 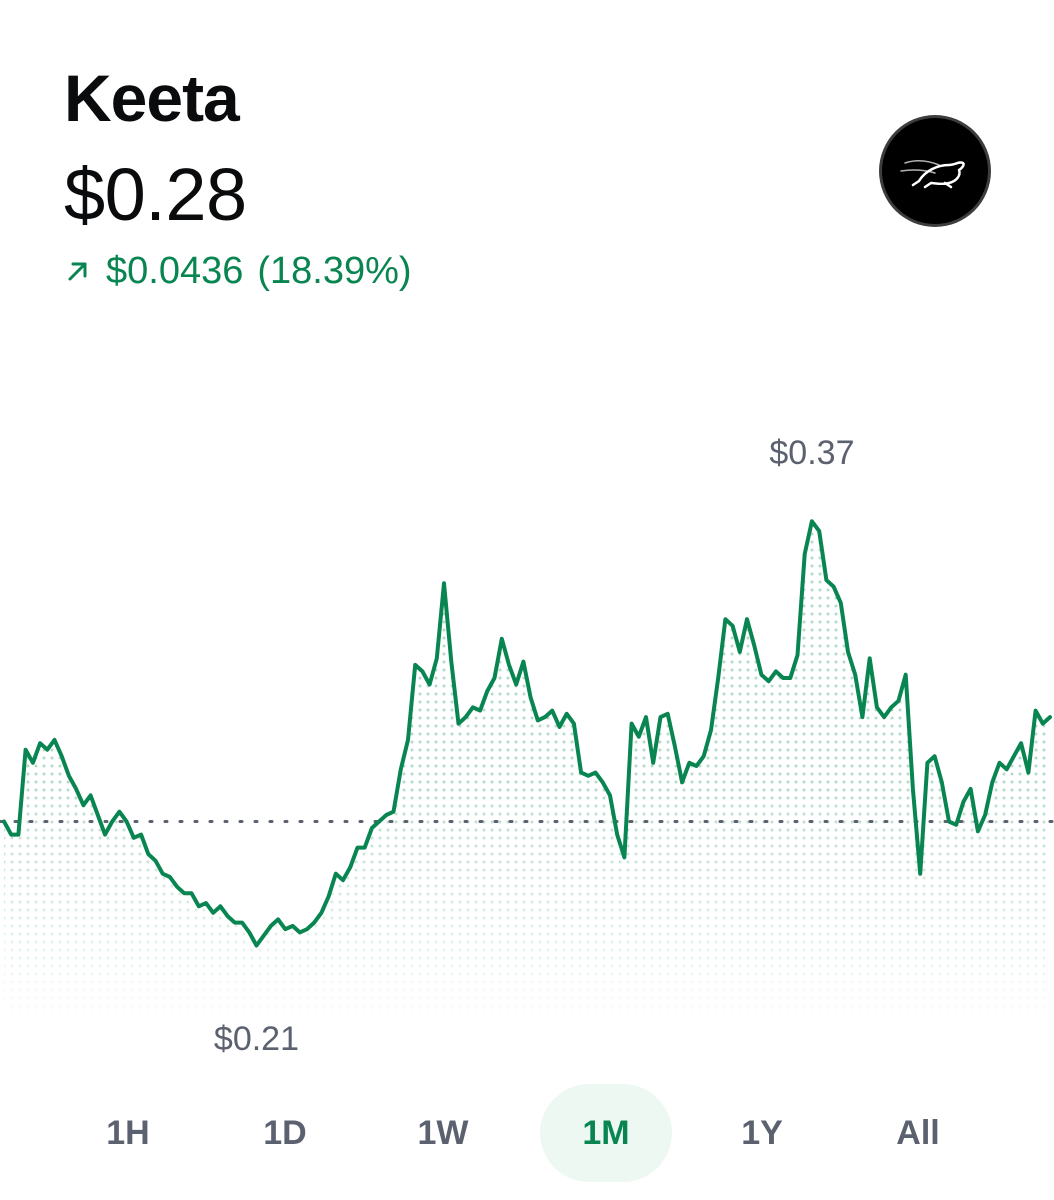 What do you see at coordinates (443, 1133) in the screenshot?
I see `range-1w-button: 1W` at bounding box center [443, 1133].